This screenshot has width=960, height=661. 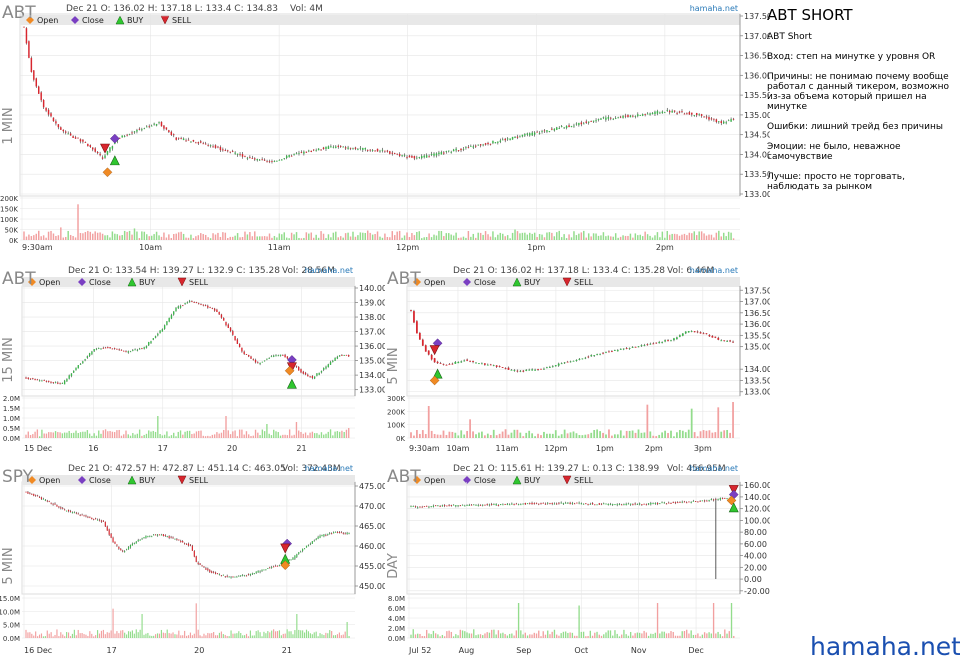 What do you see at coordinates (467, 650) in the screenshot?
I see `x-tick-label: Aug` at bounding box center [467, 650].